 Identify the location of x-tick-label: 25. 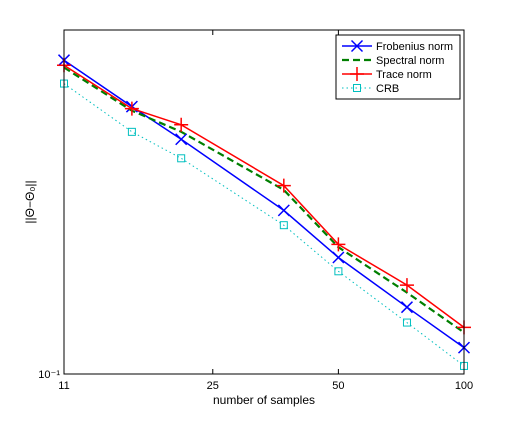
(213, 386).